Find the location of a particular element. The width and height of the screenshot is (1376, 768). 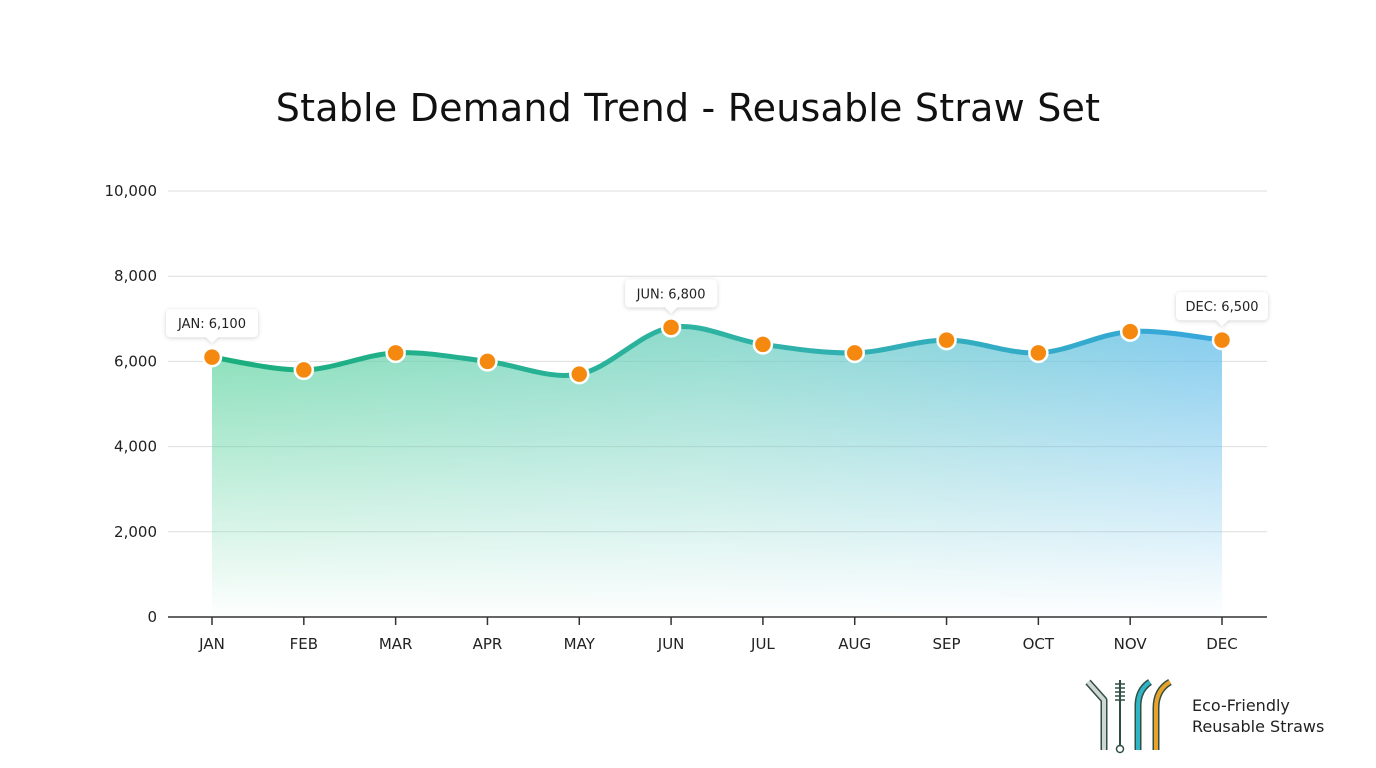

data-callout: DEC: 6,500 is located at coordinates (1222, 309).